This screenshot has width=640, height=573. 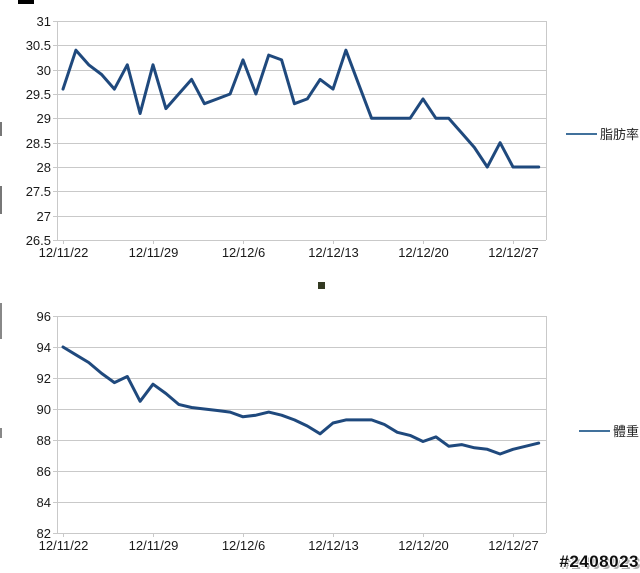 What do you see at coordinates (44, 502) in the screenshot?
I see `y-tick-label: 84` at bounding box center [44, 502].